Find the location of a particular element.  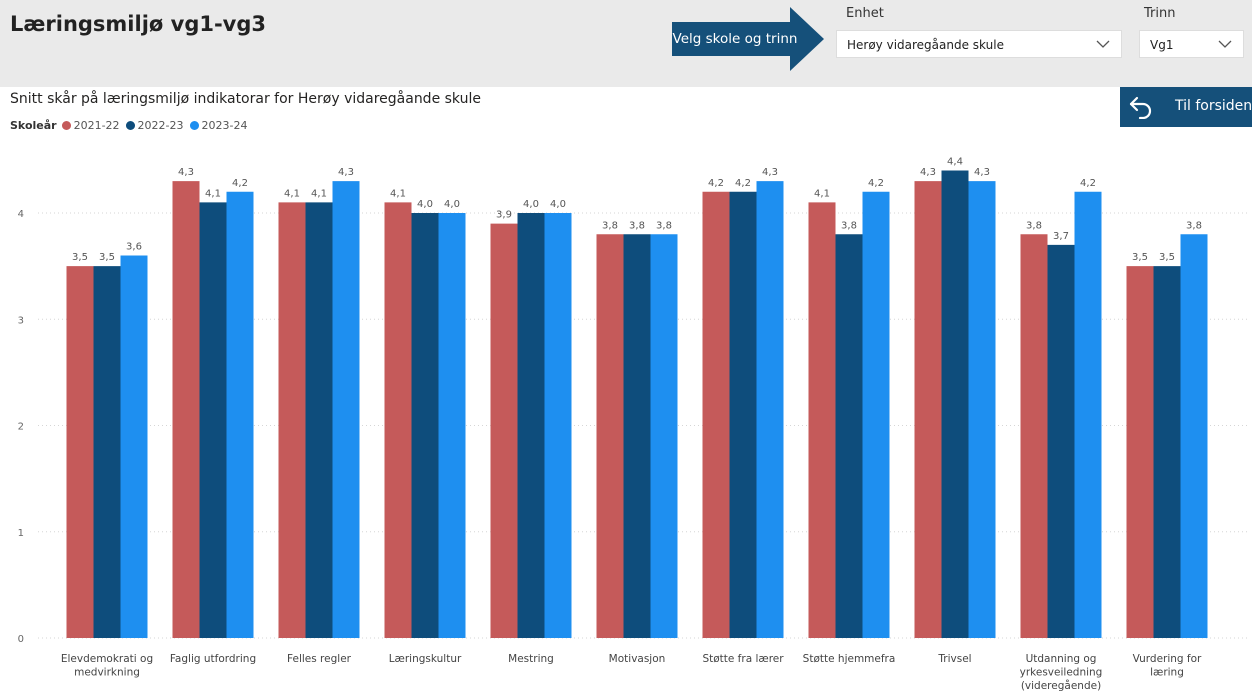

y-tick-label: 1 is located at coordinates (21, 533).